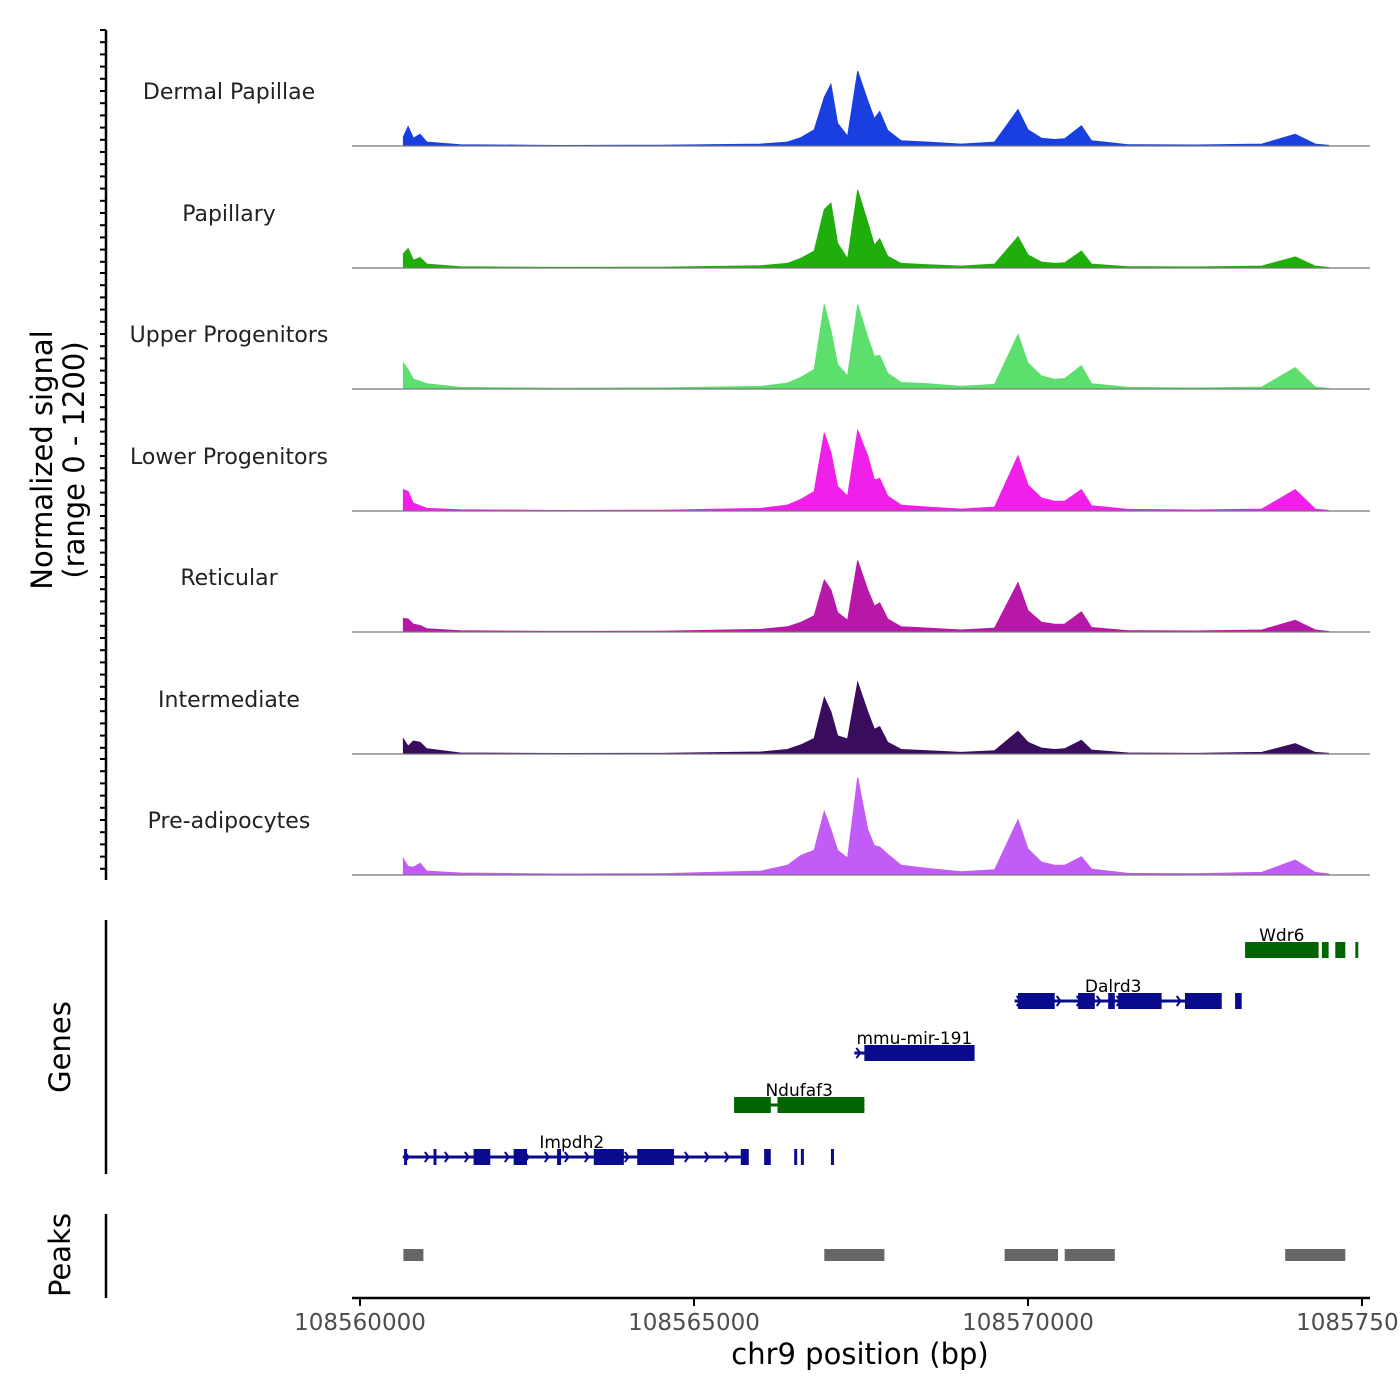 This screenshot has width=1400, height=1400. What do you see at coordinates (74, 459) in the screenshot?
I see `y-axis-title-line2: (range 0 - 1200)` at bounding box center [74, 459].